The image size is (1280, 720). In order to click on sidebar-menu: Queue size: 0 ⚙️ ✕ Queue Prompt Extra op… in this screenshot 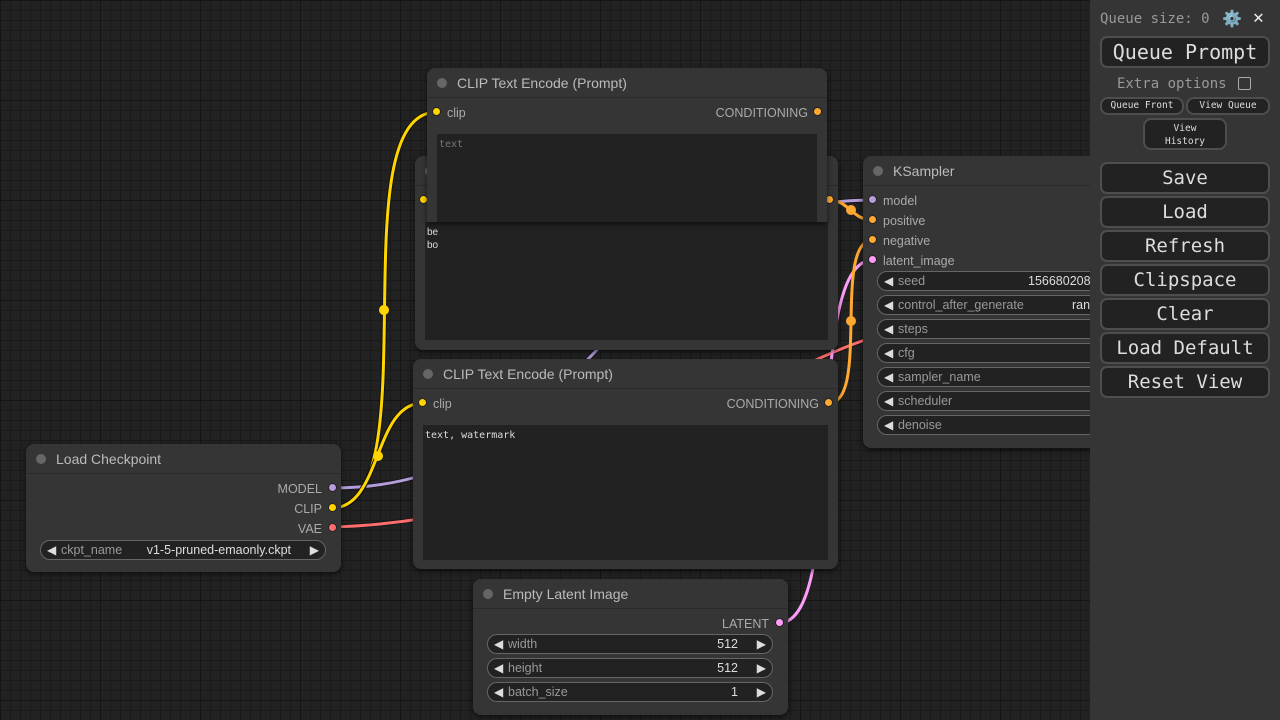, I will do `click(1185, 360)`.